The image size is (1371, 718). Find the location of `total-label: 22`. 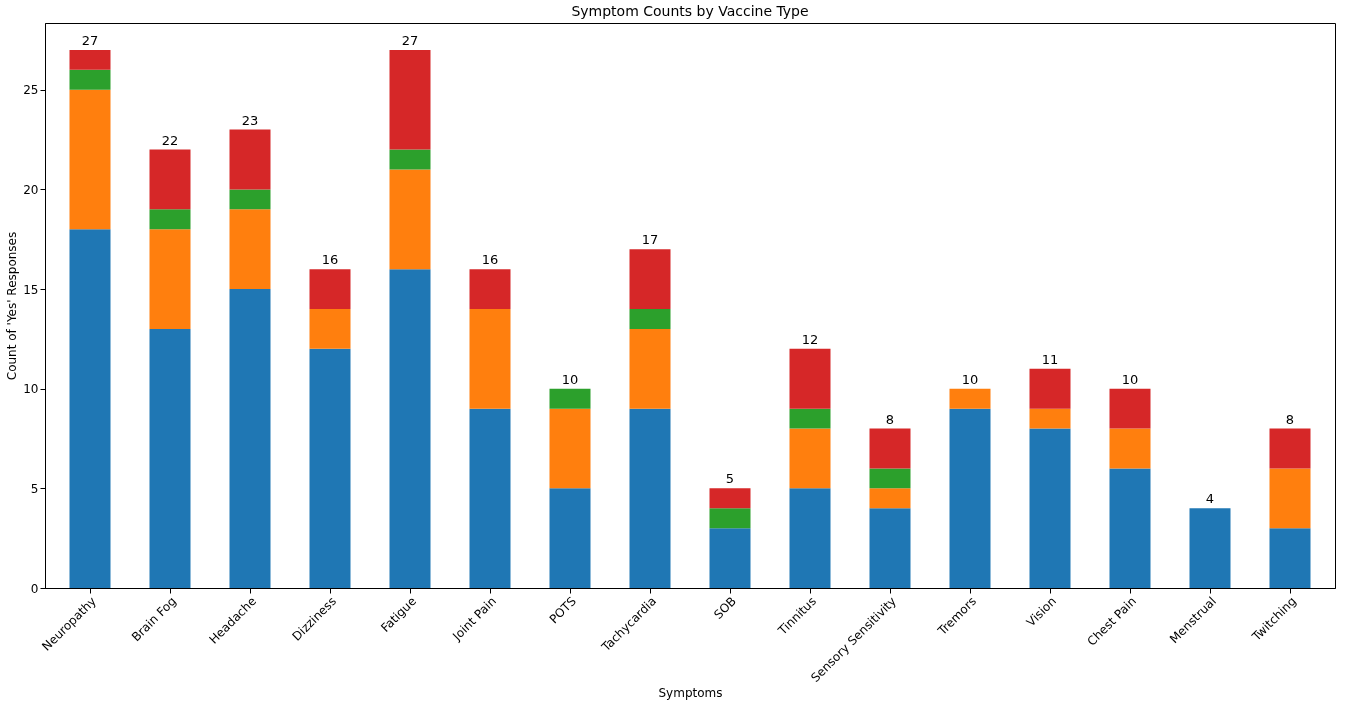

total-label: 22 is located at coordinates (170, 140).